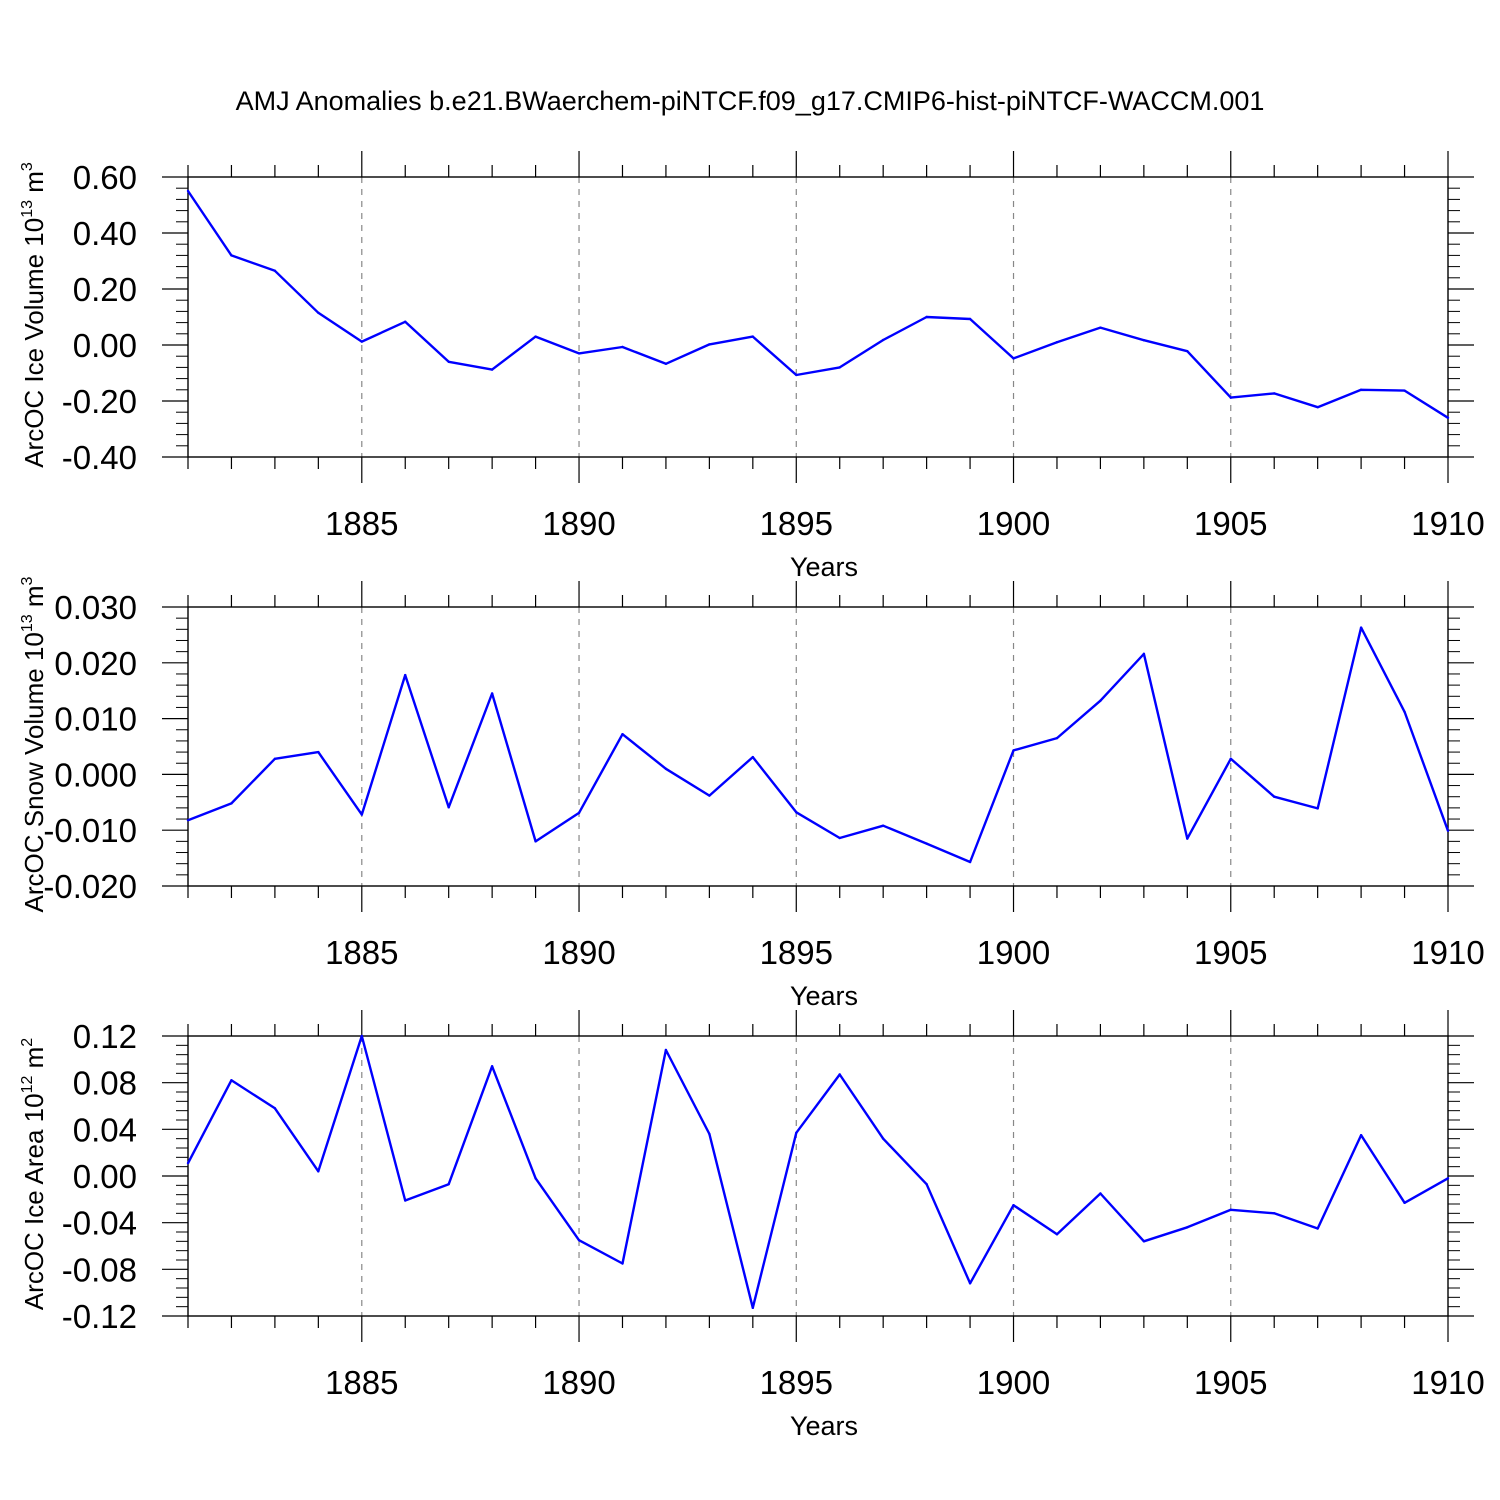 This screenshot has width=1500, height=1500. I want to click on y-tick-label: -0.20, so click(99, 401).